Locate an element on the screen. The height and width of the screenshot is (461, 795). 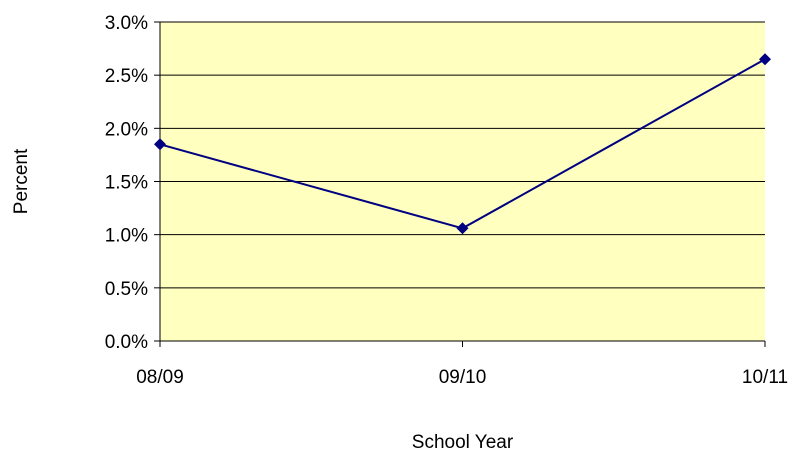
y-tick-label: 2.0% is located at coordinates (126, 129).